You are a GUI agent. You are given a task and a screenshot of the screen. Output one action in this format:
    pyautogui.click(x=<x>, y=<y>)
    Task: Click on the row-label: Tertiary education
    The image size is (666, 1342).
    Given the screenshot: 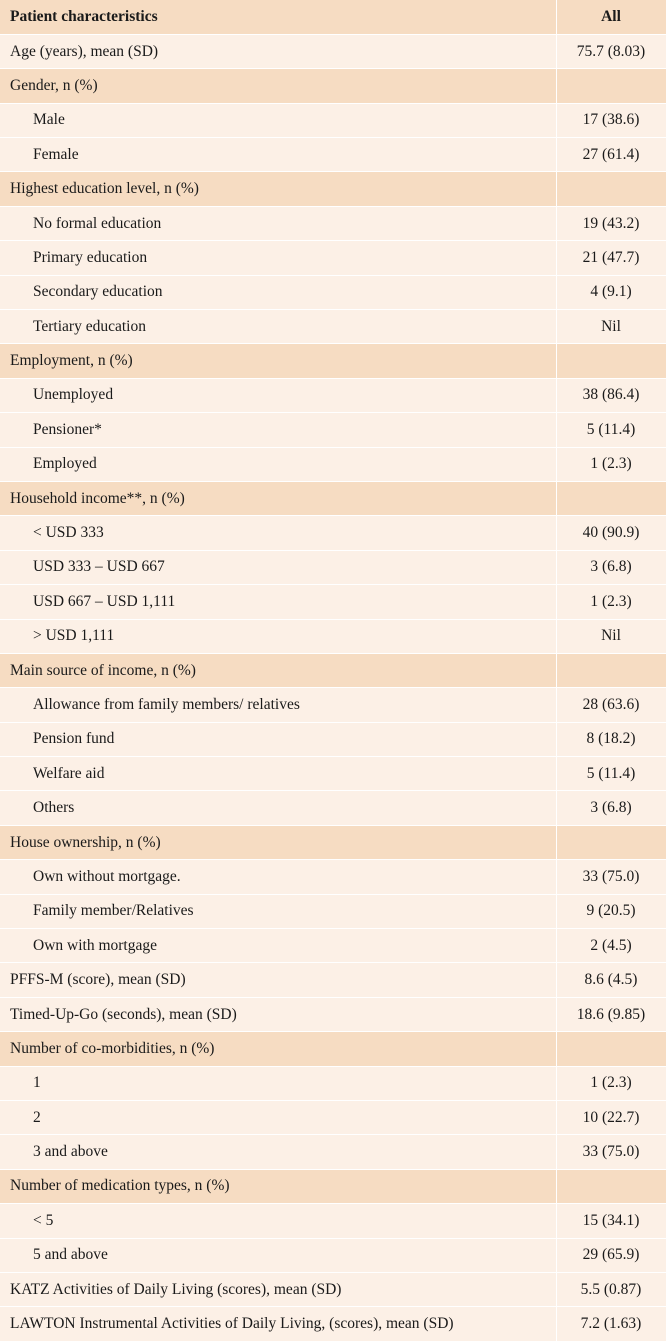 What is the action you would take?
    pyautogui.click(x=278, y=327)
    